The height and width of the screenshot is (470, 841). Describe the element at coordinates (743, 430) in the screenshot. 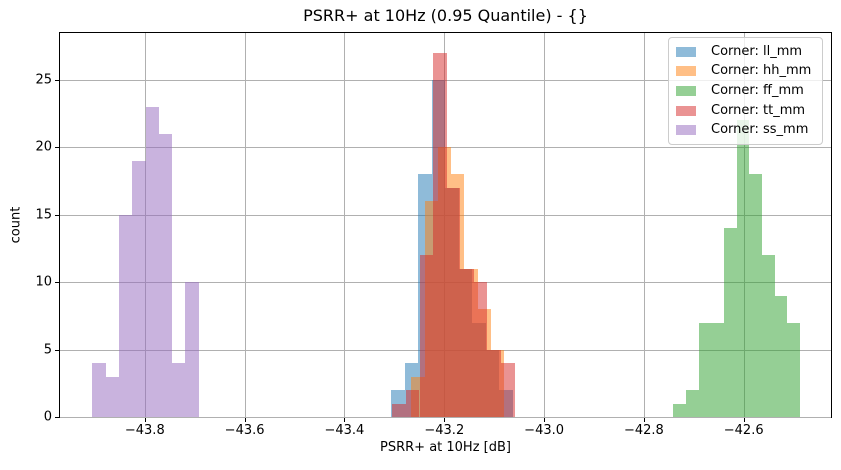

I see `x-tick-label: −42.6` at that location.